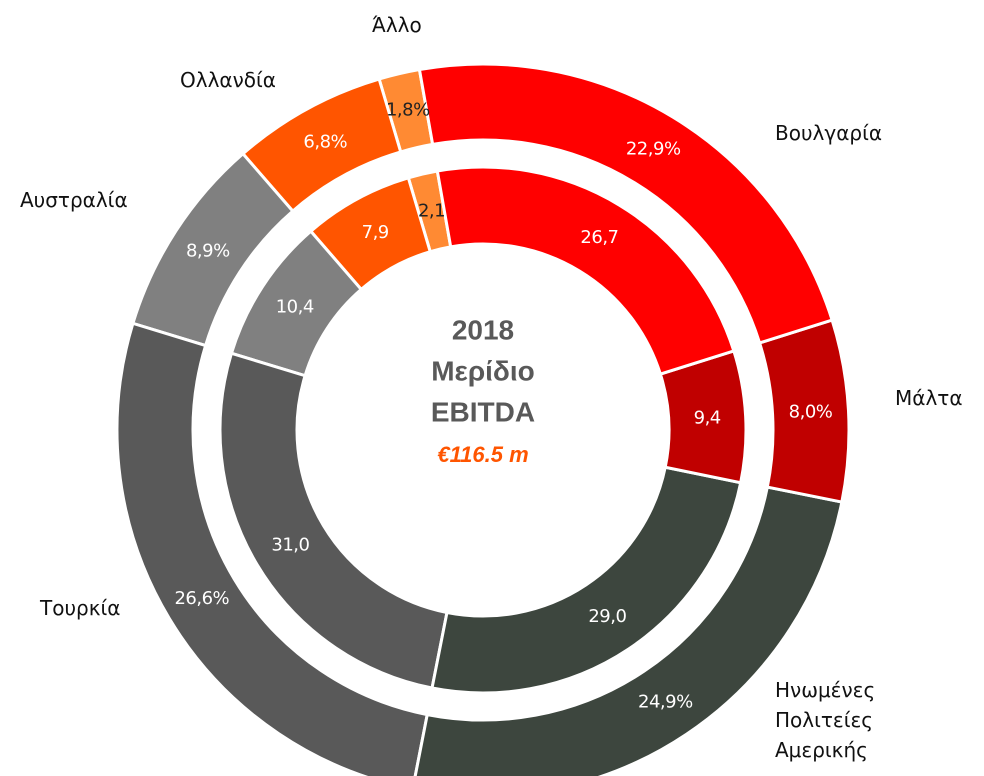  I want to click on value-label: 6,8%, so click(325, 141).